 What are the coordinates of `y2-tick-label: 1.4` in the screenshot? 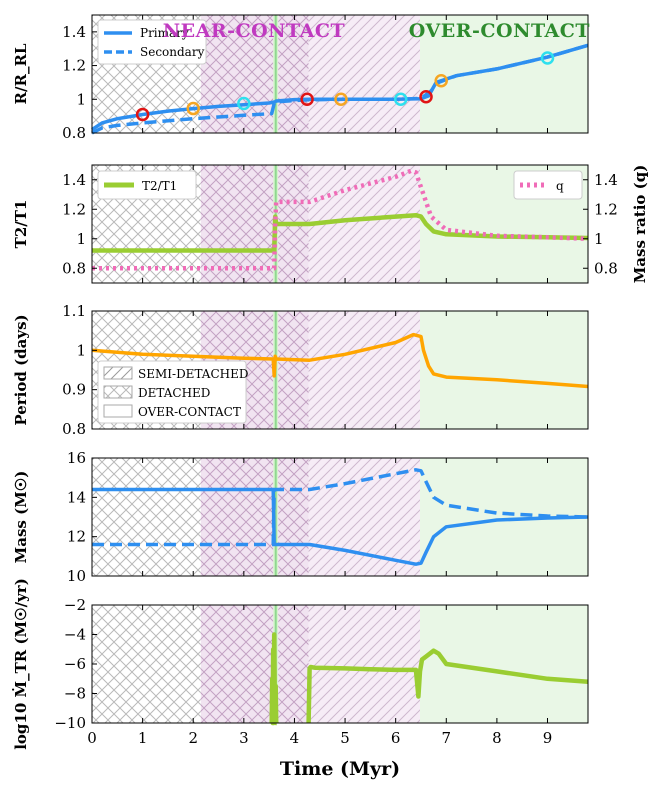 It's located at (606, 180).